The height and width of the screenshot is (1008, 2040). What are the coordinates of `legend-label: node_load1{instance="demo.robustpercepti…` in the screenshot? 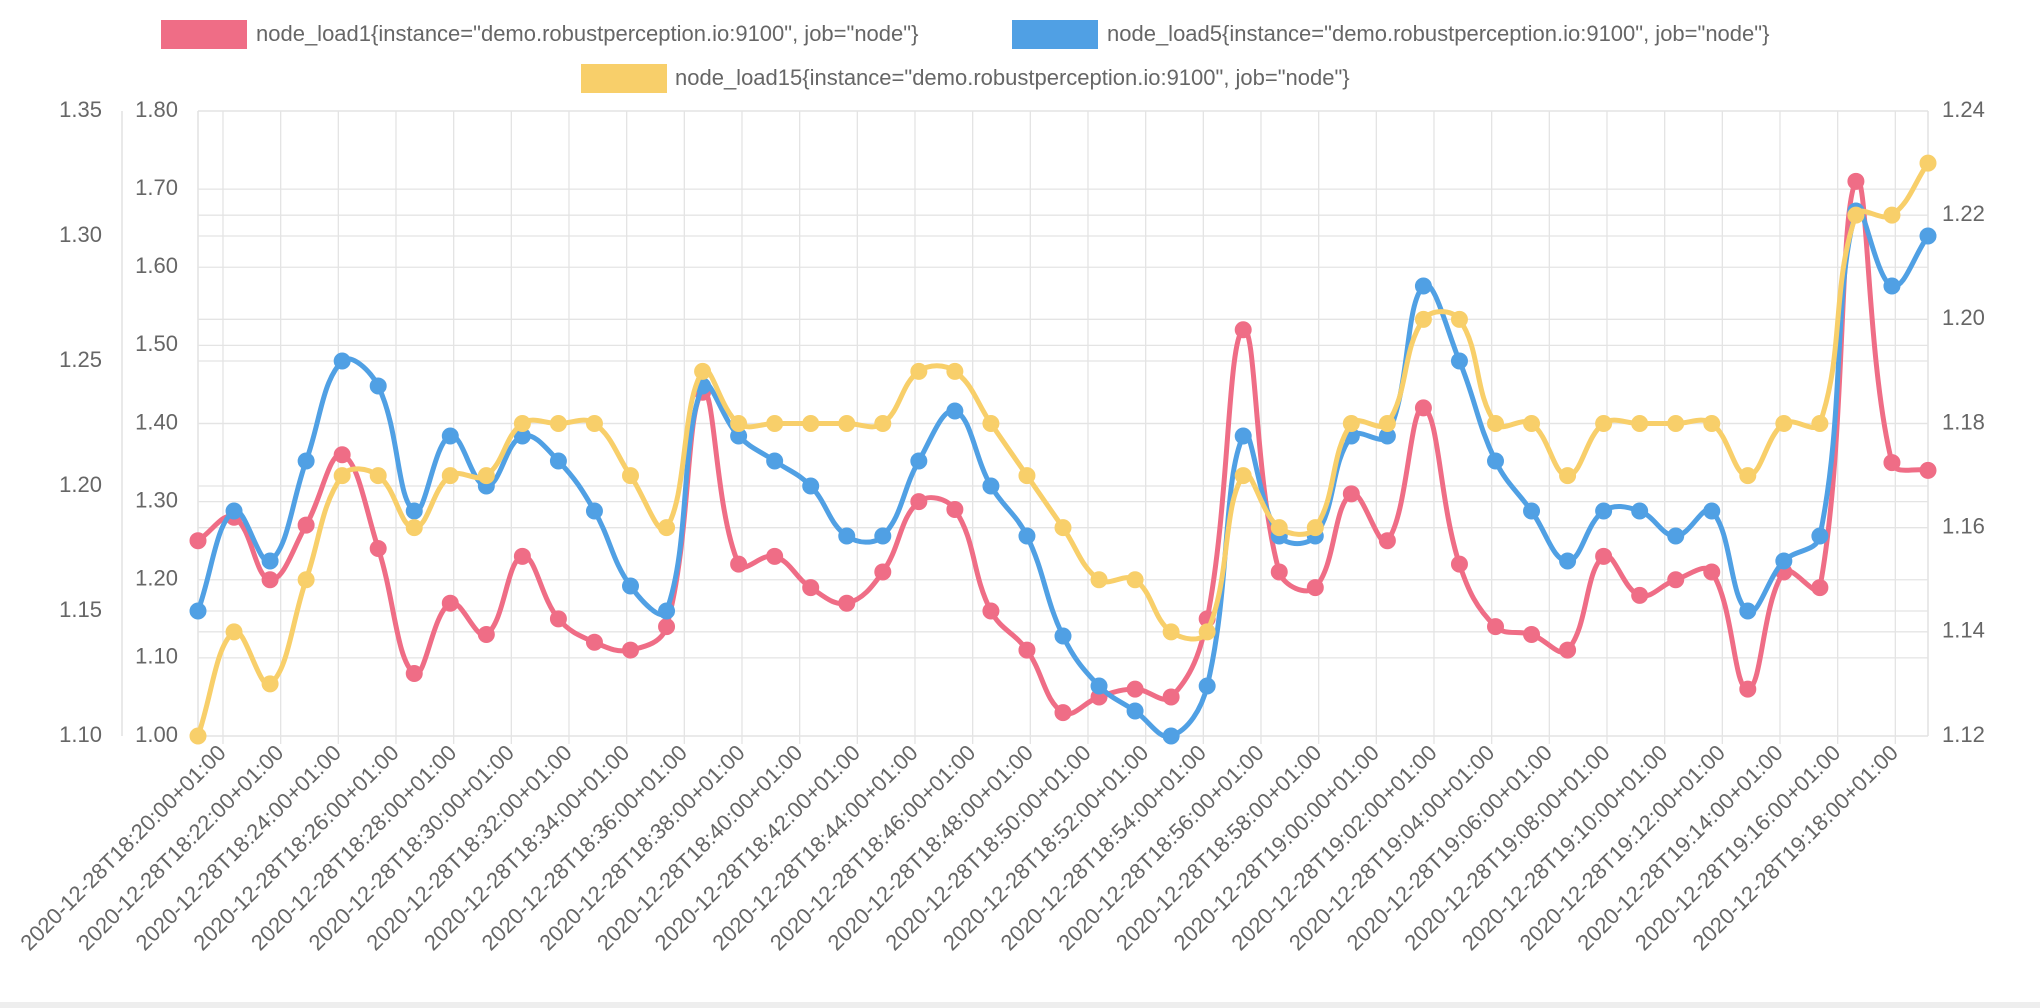 It's located at (587, 33).